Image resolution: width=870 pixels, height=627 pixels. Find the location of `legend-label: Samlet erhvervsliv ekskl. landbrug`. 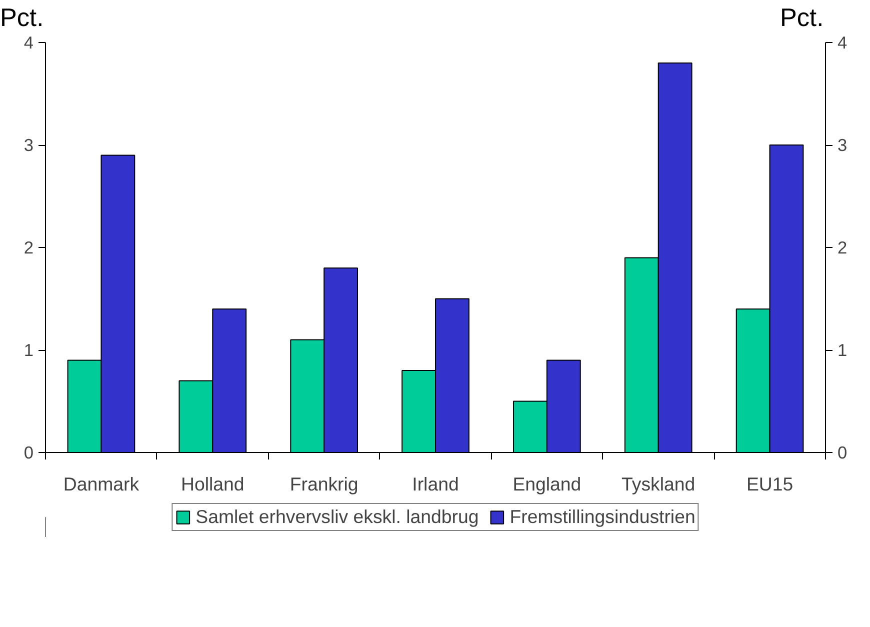

legend-label: Samlet erhvervsliv ekskl. landbrug is located at coordinates (337, 517).